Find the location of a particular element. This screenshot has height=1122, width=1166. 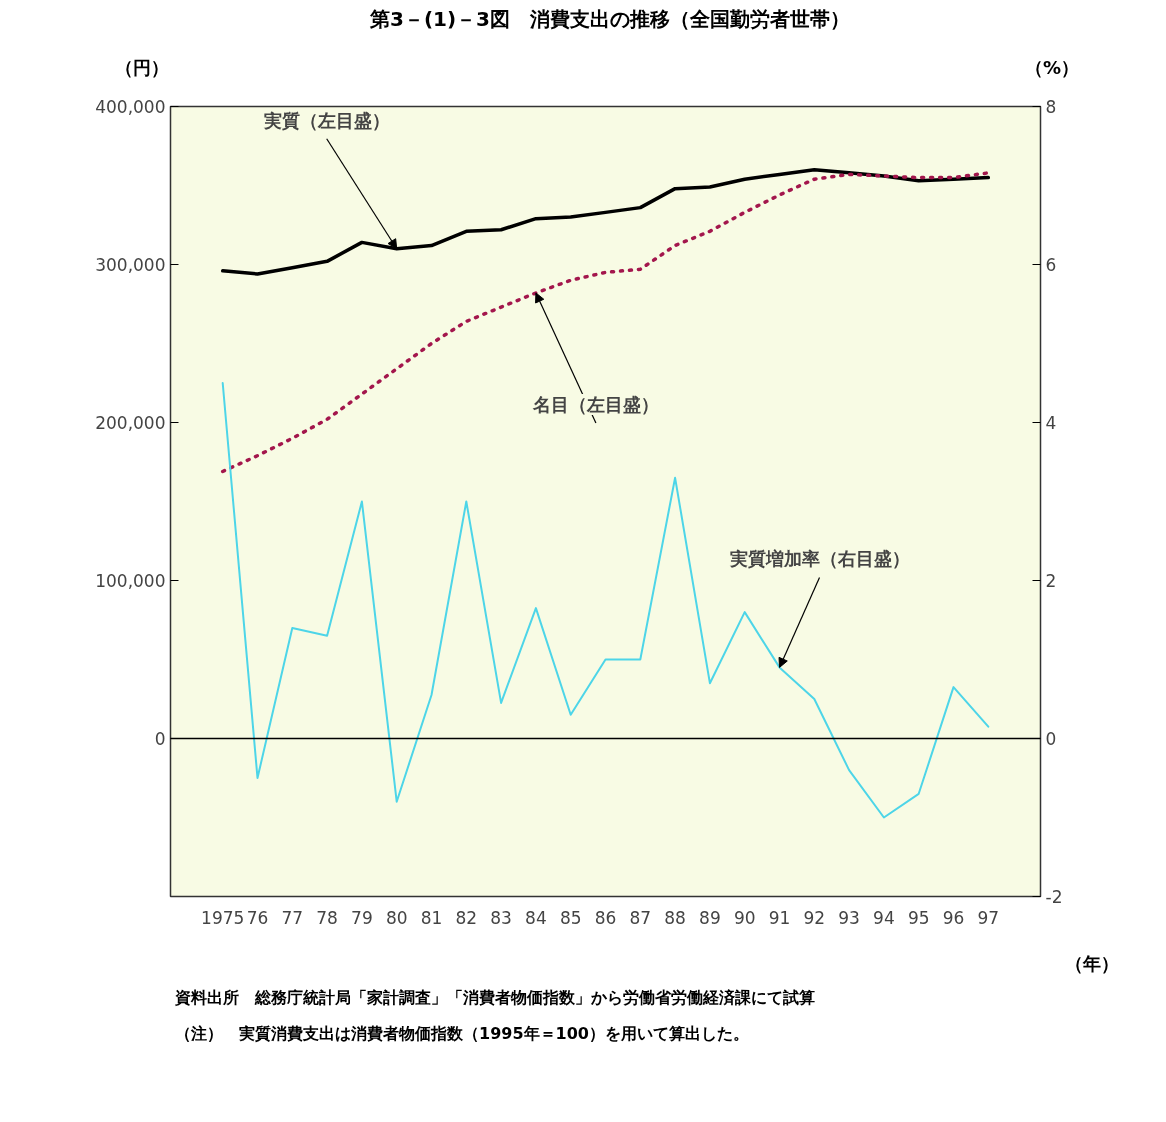

y-tick-label: 0 is located at coordinates (160, 739).